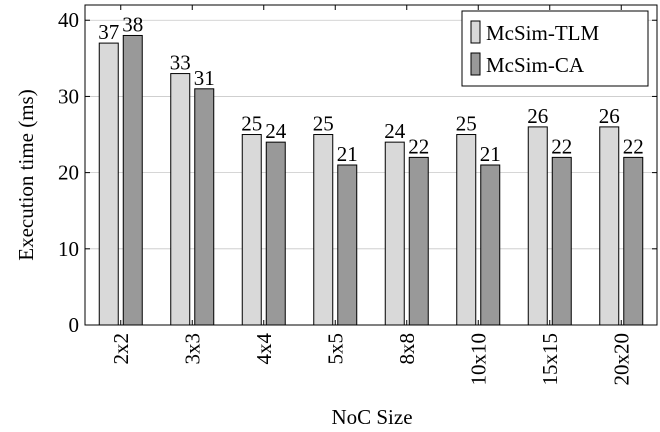 The image size is (660, 432). Describe the element at coordinates (609, 226) in the screenshot. I see `bar-mcsim-tlm-20x20` at that location.